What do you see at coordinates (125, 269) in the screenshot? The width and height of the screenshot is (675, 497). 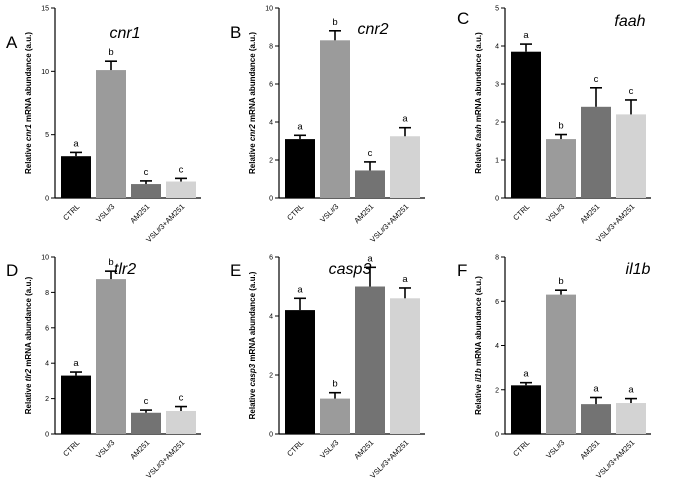 I see `gene-title: tlr2` at bounding box center [125, 269].